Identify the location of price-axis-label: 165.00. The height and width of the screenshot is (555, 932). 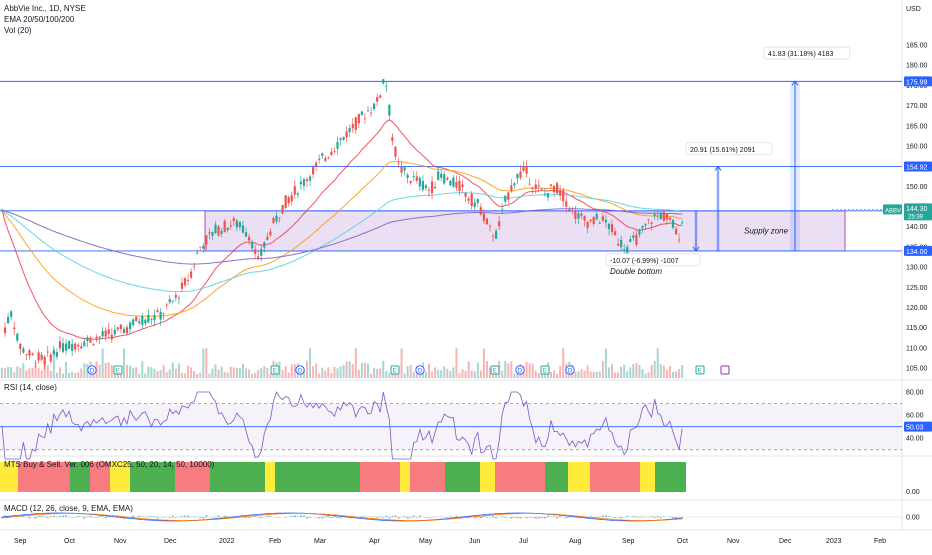
(917, 126).